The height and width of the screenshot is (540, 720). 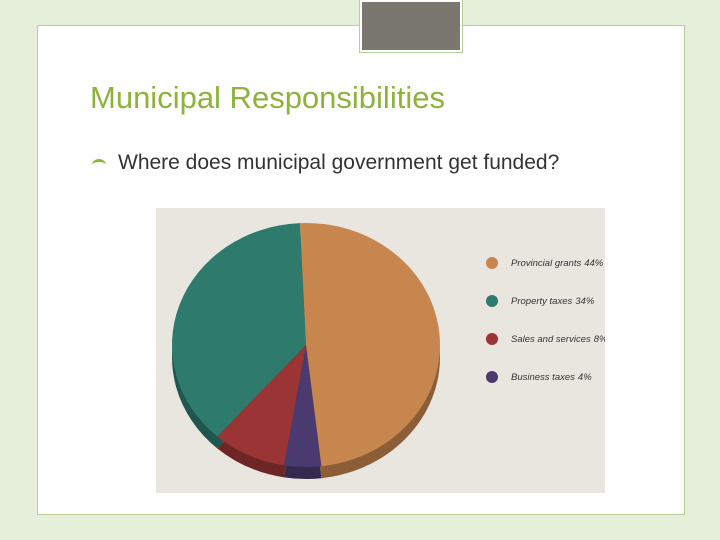 I want to click on legend-name: Business taxes, so click(x=543, y=377).